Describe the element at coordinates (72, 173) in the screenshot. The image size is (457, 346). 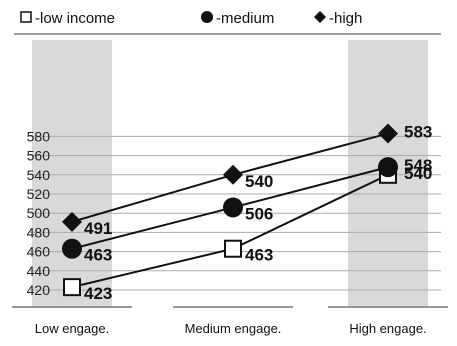
I see `shaded-band-low` at that location.